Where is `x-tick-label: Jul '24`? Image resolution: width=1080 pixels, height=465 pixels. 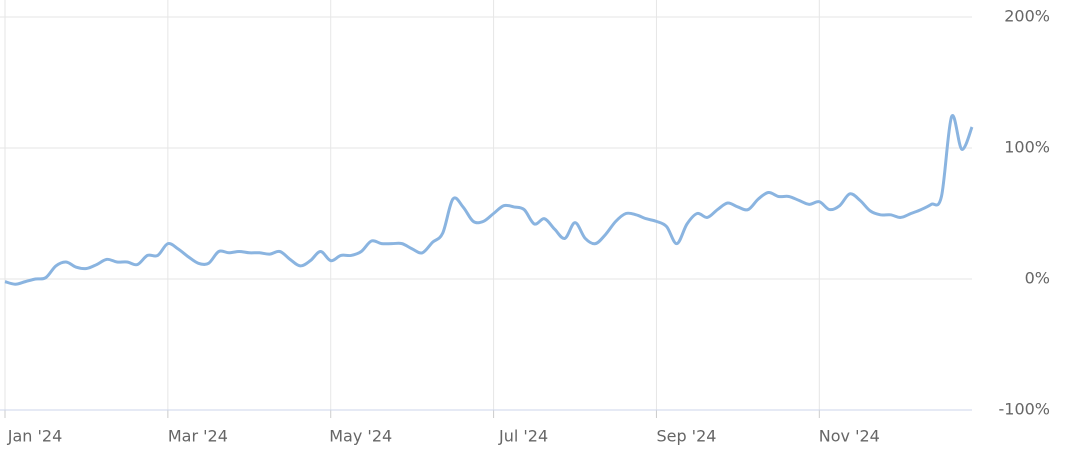 x-tick-label: Jul '24 is located at coordinates (523, 436).